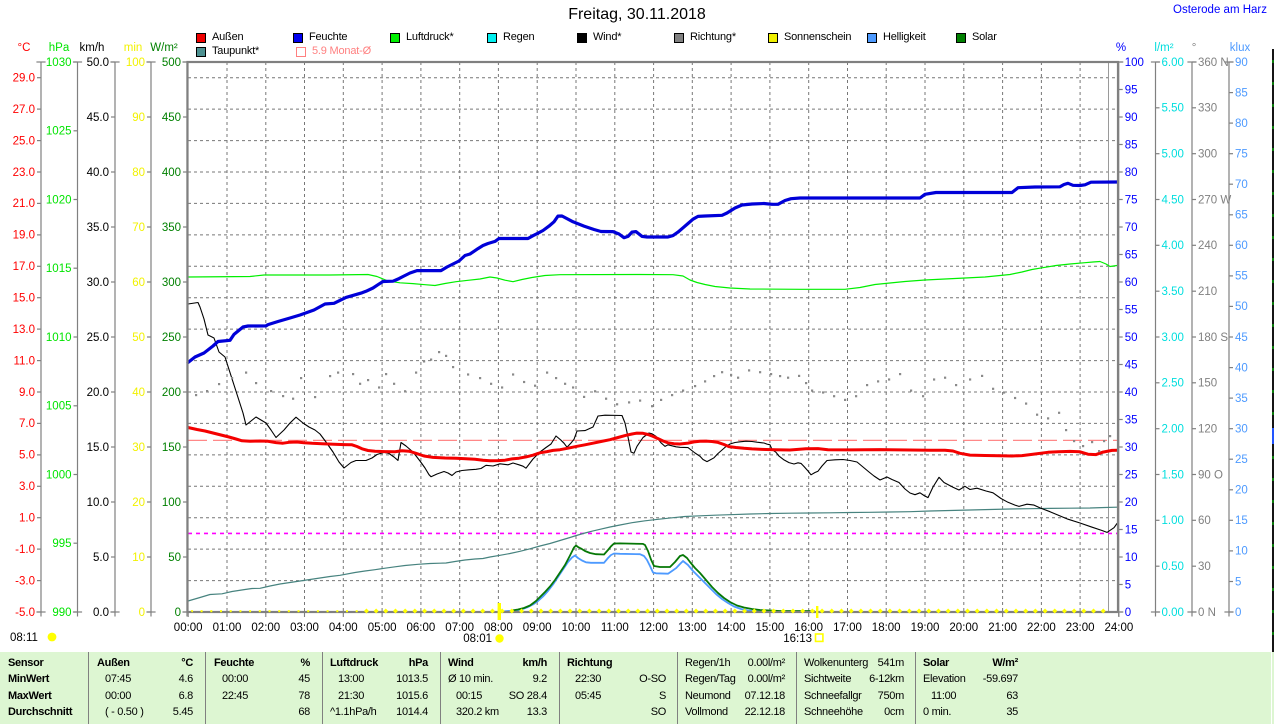  I want to click on svg-text: 2.50, so click(1173, 384).